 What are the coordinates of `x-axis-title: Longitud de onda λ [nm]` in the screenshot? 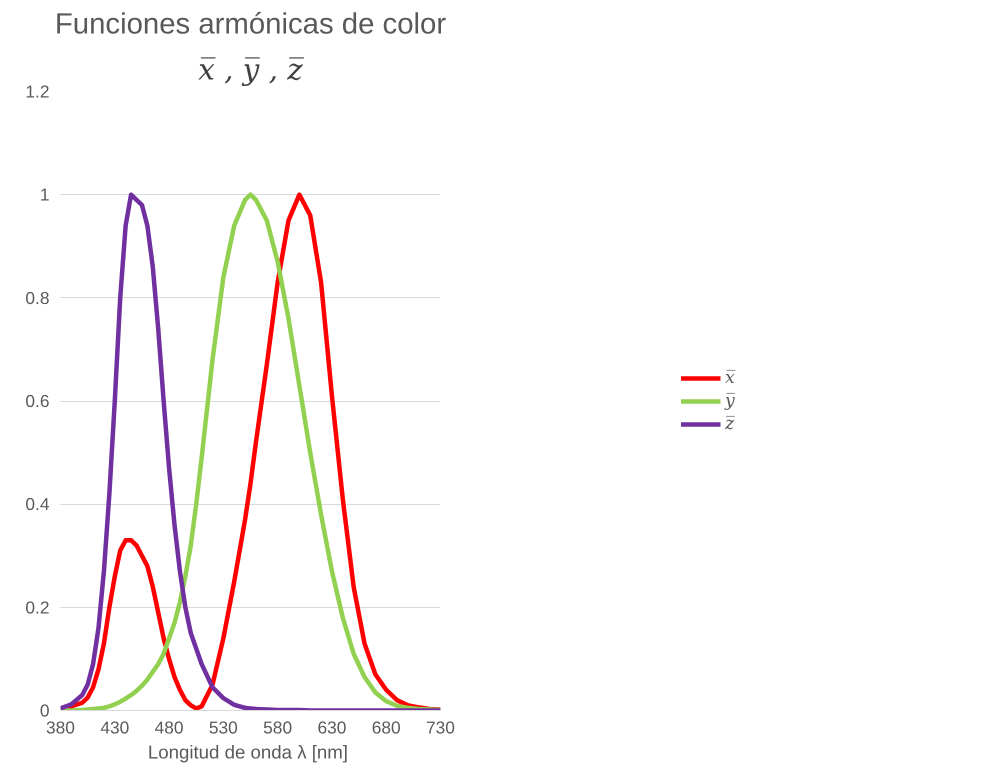 It's located at (248, 752).